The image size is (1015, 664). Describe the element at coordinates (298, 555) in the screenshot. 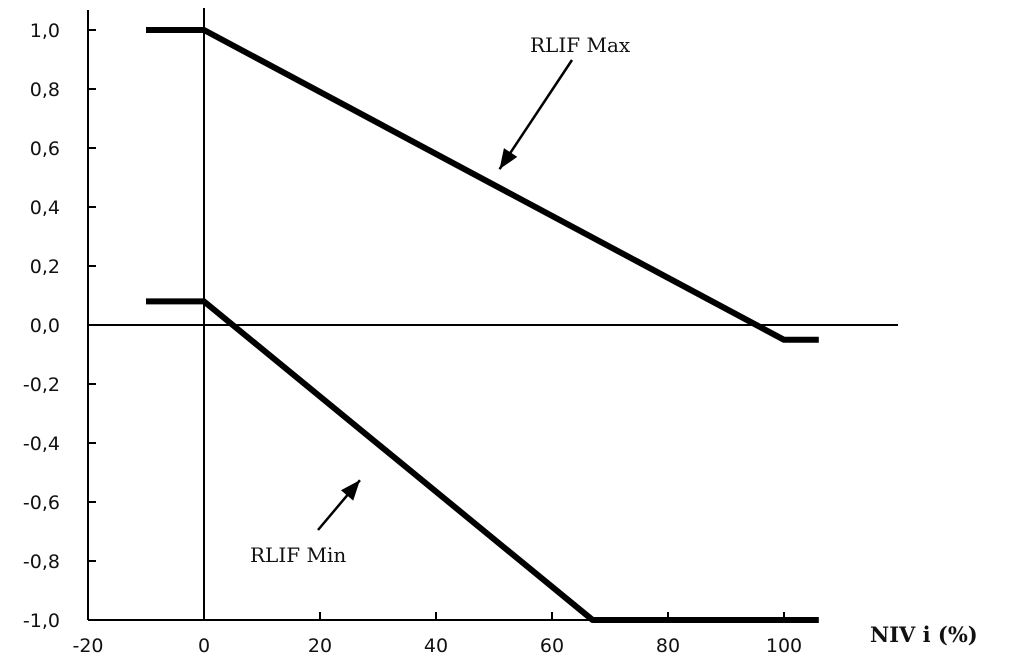

I see `rlif-min-label: RLIF Min` at that location.